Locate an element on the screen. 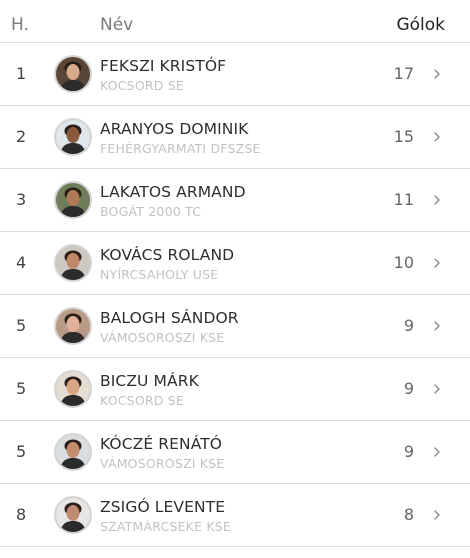 Image resolution: width=470 pixels, height=558 pixels. player-rank: 2 is located at coordinates (21, 136).